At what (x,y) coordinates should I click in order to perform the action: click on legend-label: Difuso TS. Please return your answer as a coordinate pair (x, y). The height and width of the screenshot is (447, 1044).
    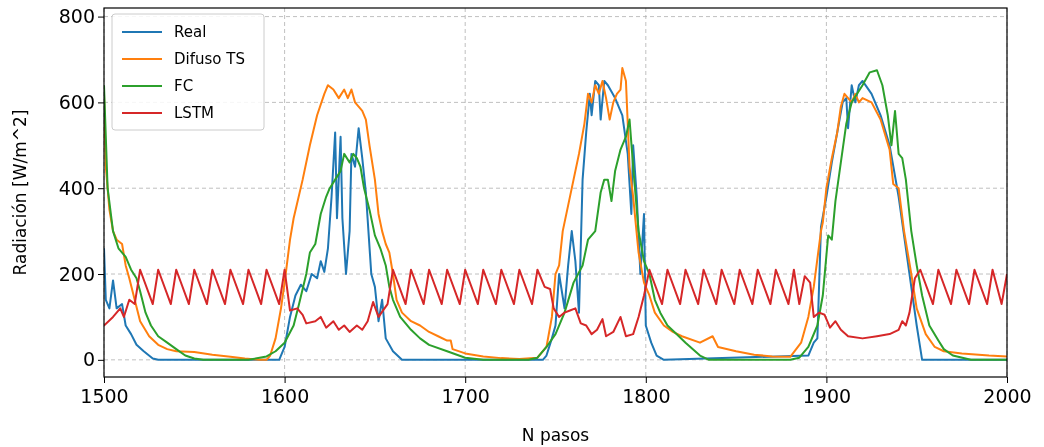
    Looking at the image, I should click on (209, 59).